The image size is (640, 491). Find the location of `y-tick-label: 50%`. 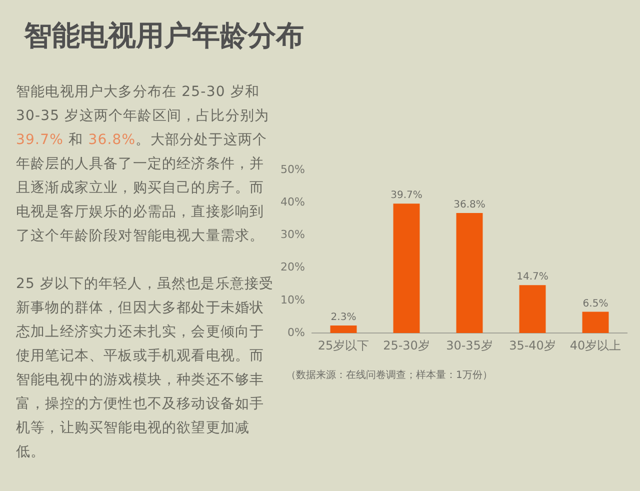

y-tick-label: 50% is located at coordinates (292, 169).